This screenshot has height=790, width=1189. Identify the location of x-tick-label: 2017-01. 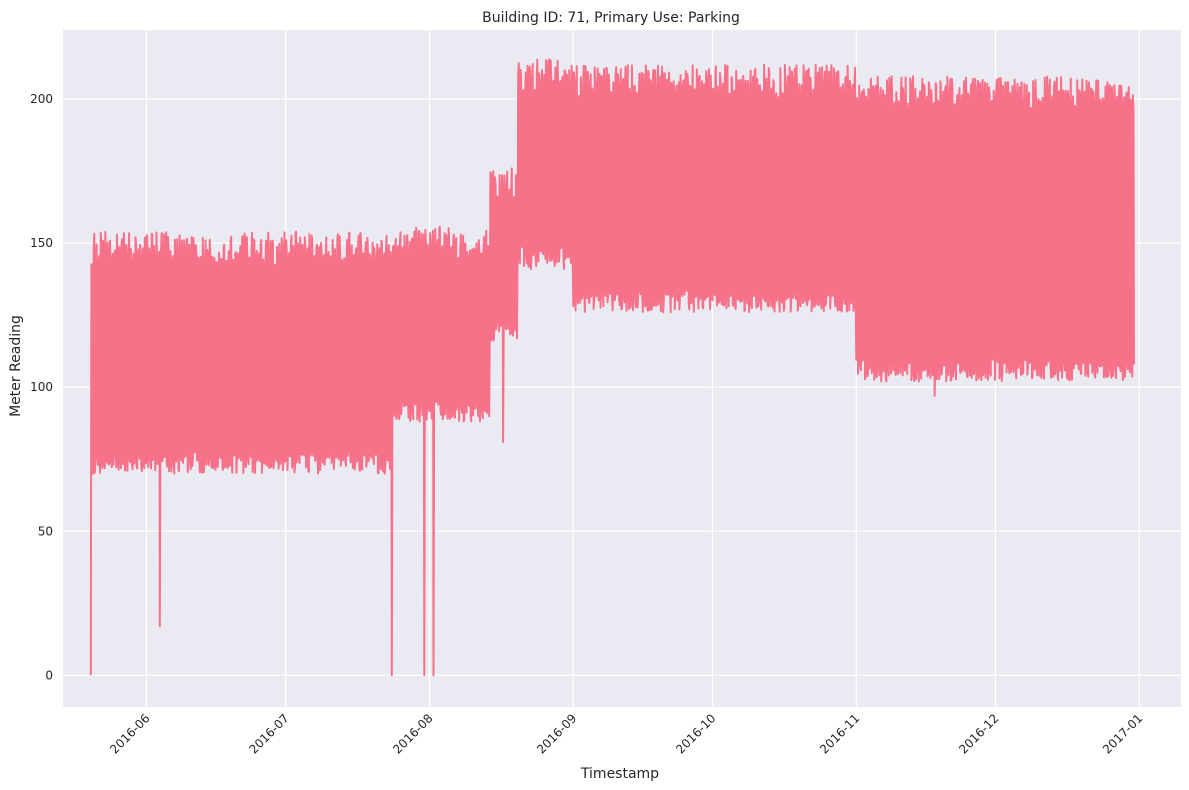
(1122, 733).